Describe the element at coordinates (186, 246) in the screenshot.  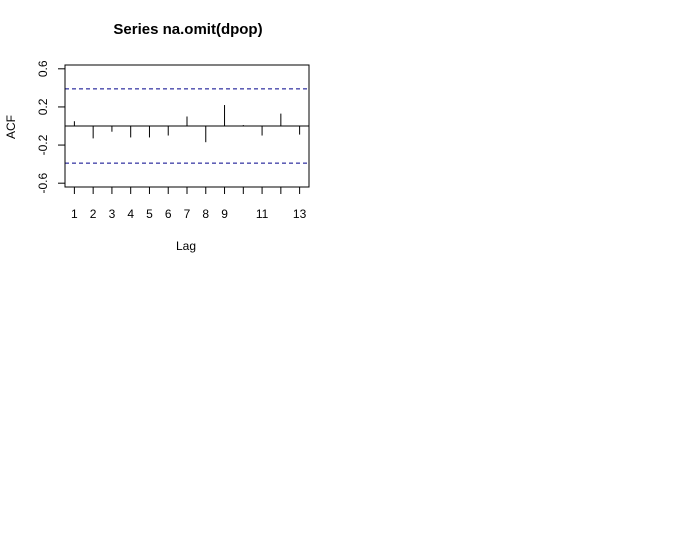
I see `x-axis-label: Lag` at that location.